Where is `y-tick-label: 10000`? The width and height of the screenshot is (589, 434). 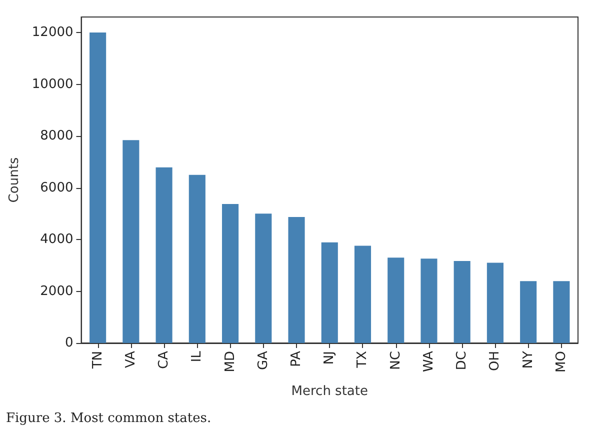
y-tick-label: 10000 is located at coordinates (53, 84).